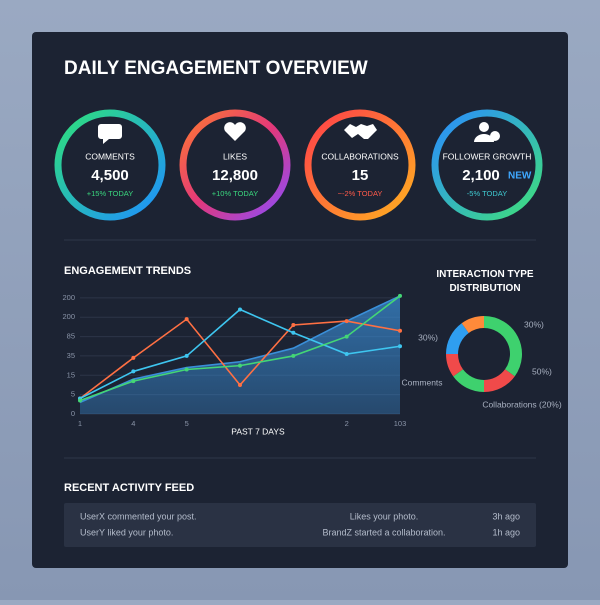 The image size is (600, 605). I want to click on donut-annotation: Comments, so click(421, 382).